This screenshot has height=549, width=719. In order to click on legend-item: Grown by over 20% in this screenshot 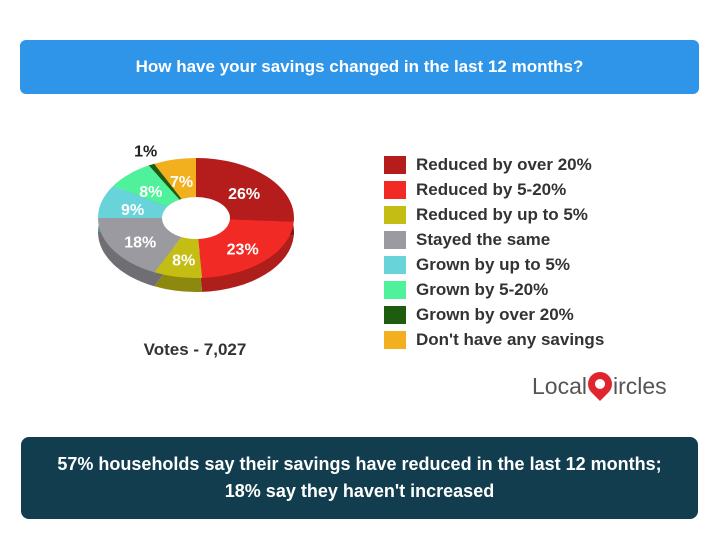, I will do `click(494, 314)`.